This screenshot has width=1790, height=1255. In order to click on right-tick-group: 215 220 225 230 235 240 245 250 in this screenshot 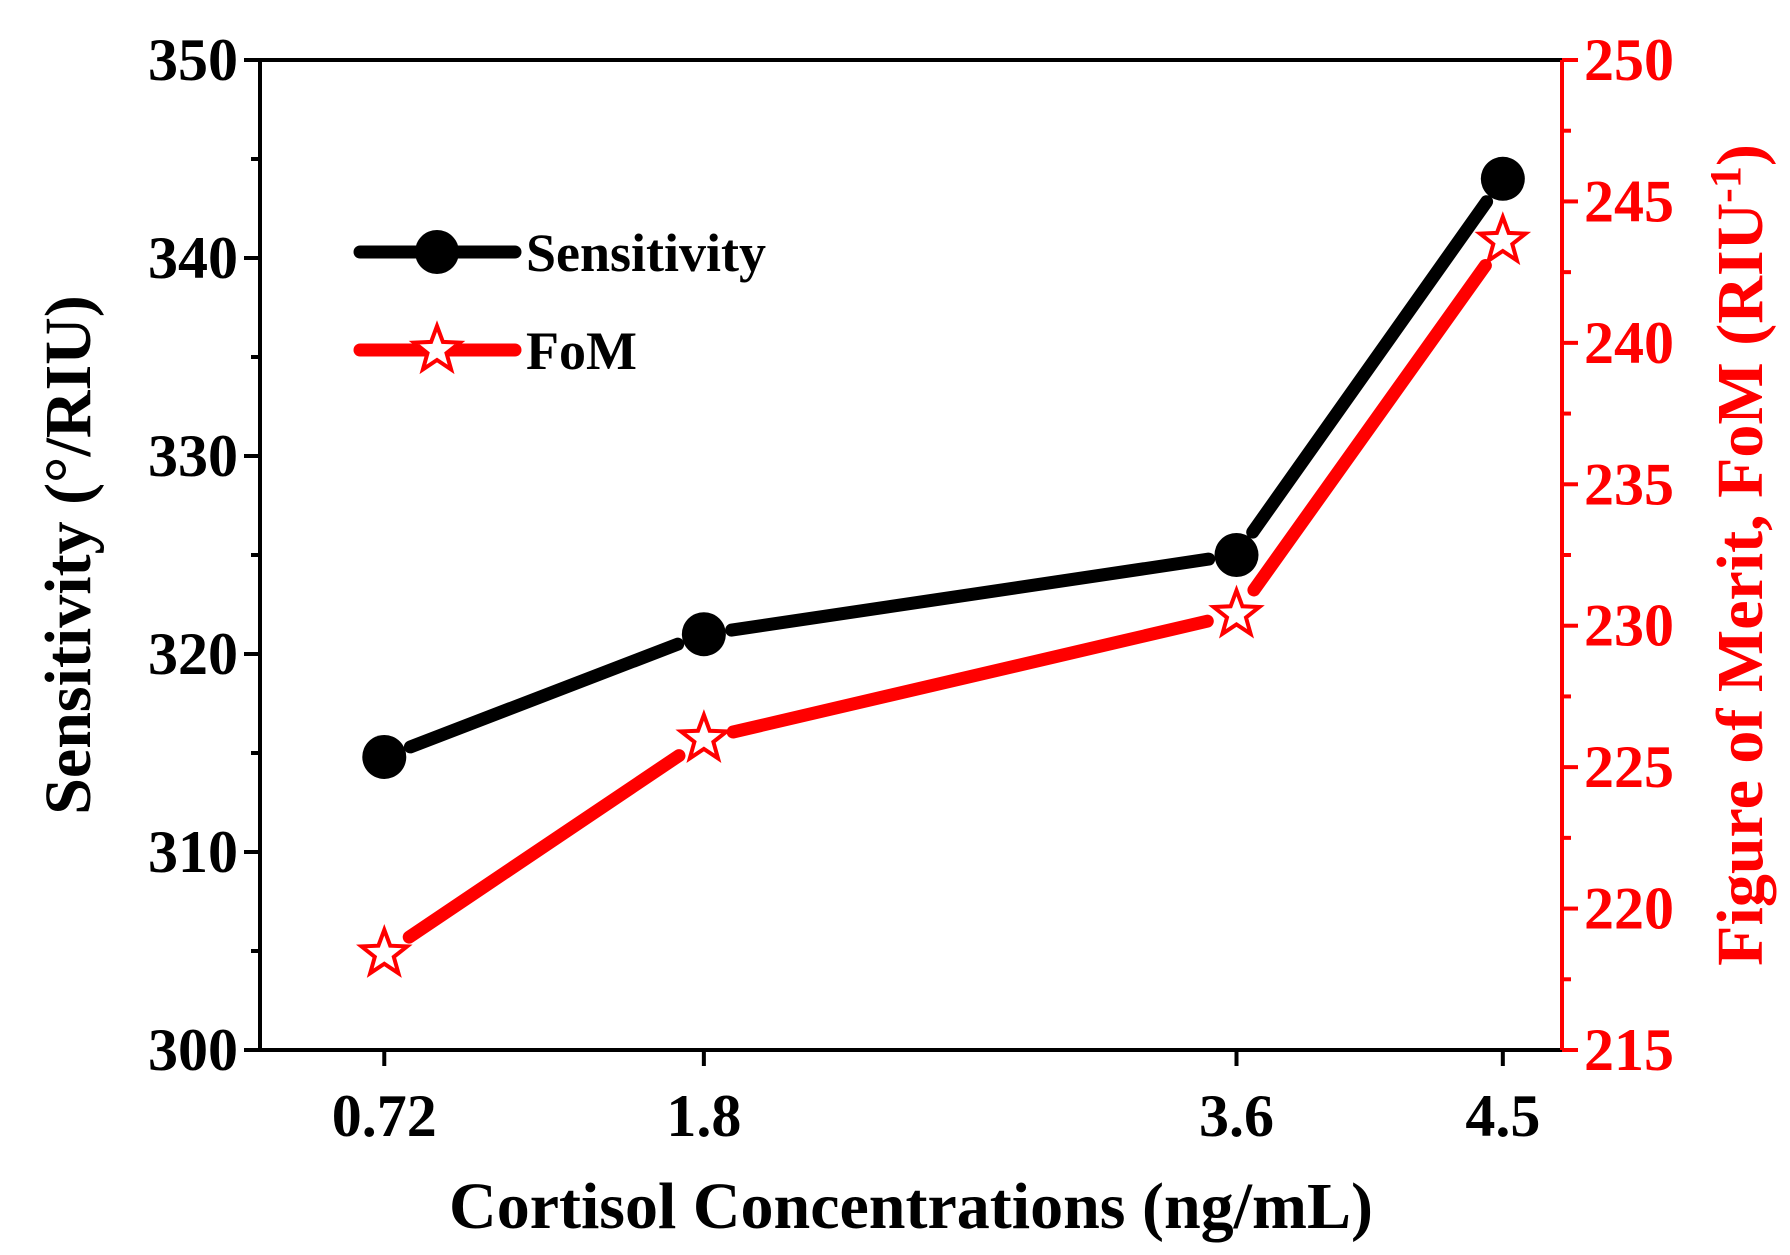, I will do `click(1618, 555)`.